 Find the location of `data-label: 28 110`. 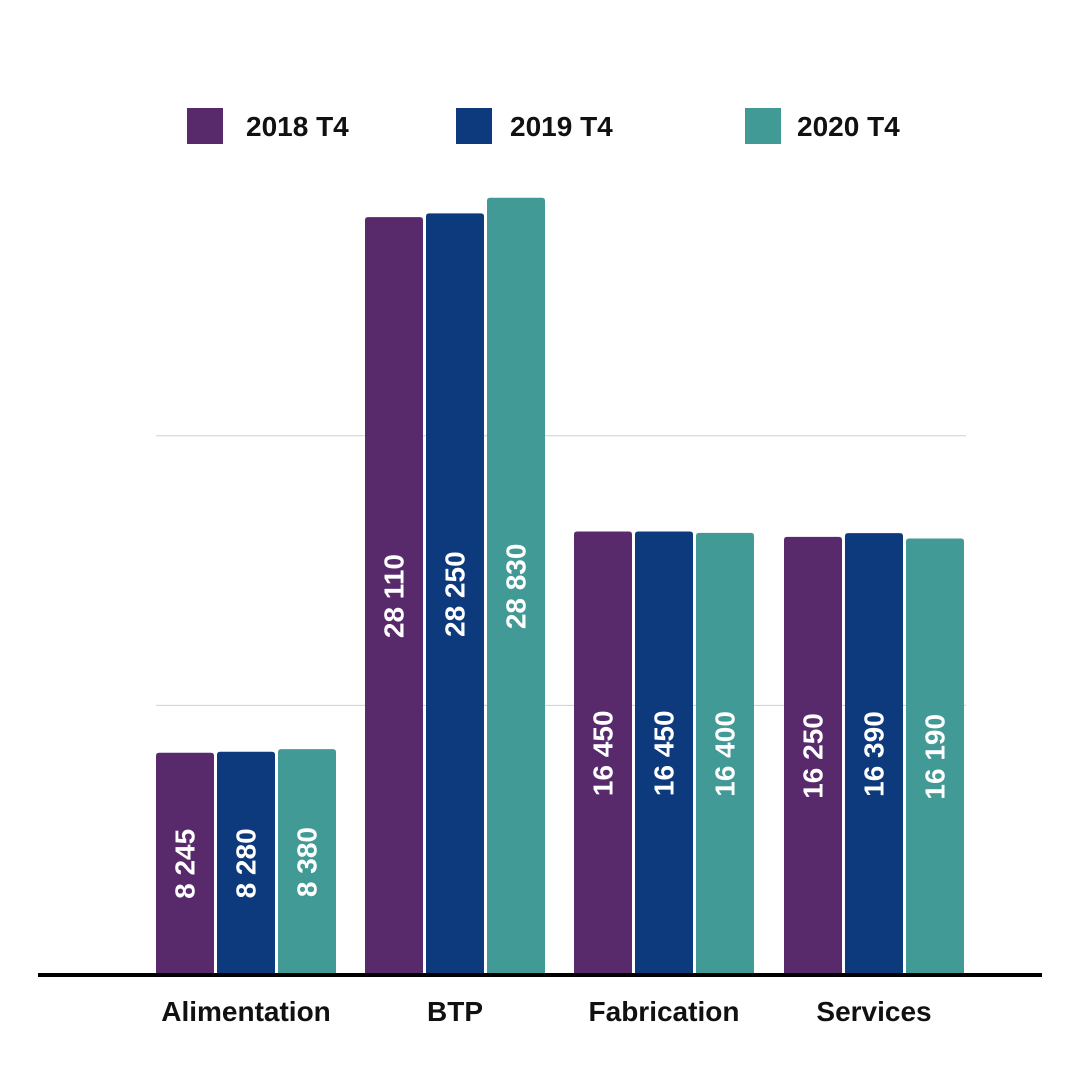

data-label: 28 110 is located at coordinates (394, 596).